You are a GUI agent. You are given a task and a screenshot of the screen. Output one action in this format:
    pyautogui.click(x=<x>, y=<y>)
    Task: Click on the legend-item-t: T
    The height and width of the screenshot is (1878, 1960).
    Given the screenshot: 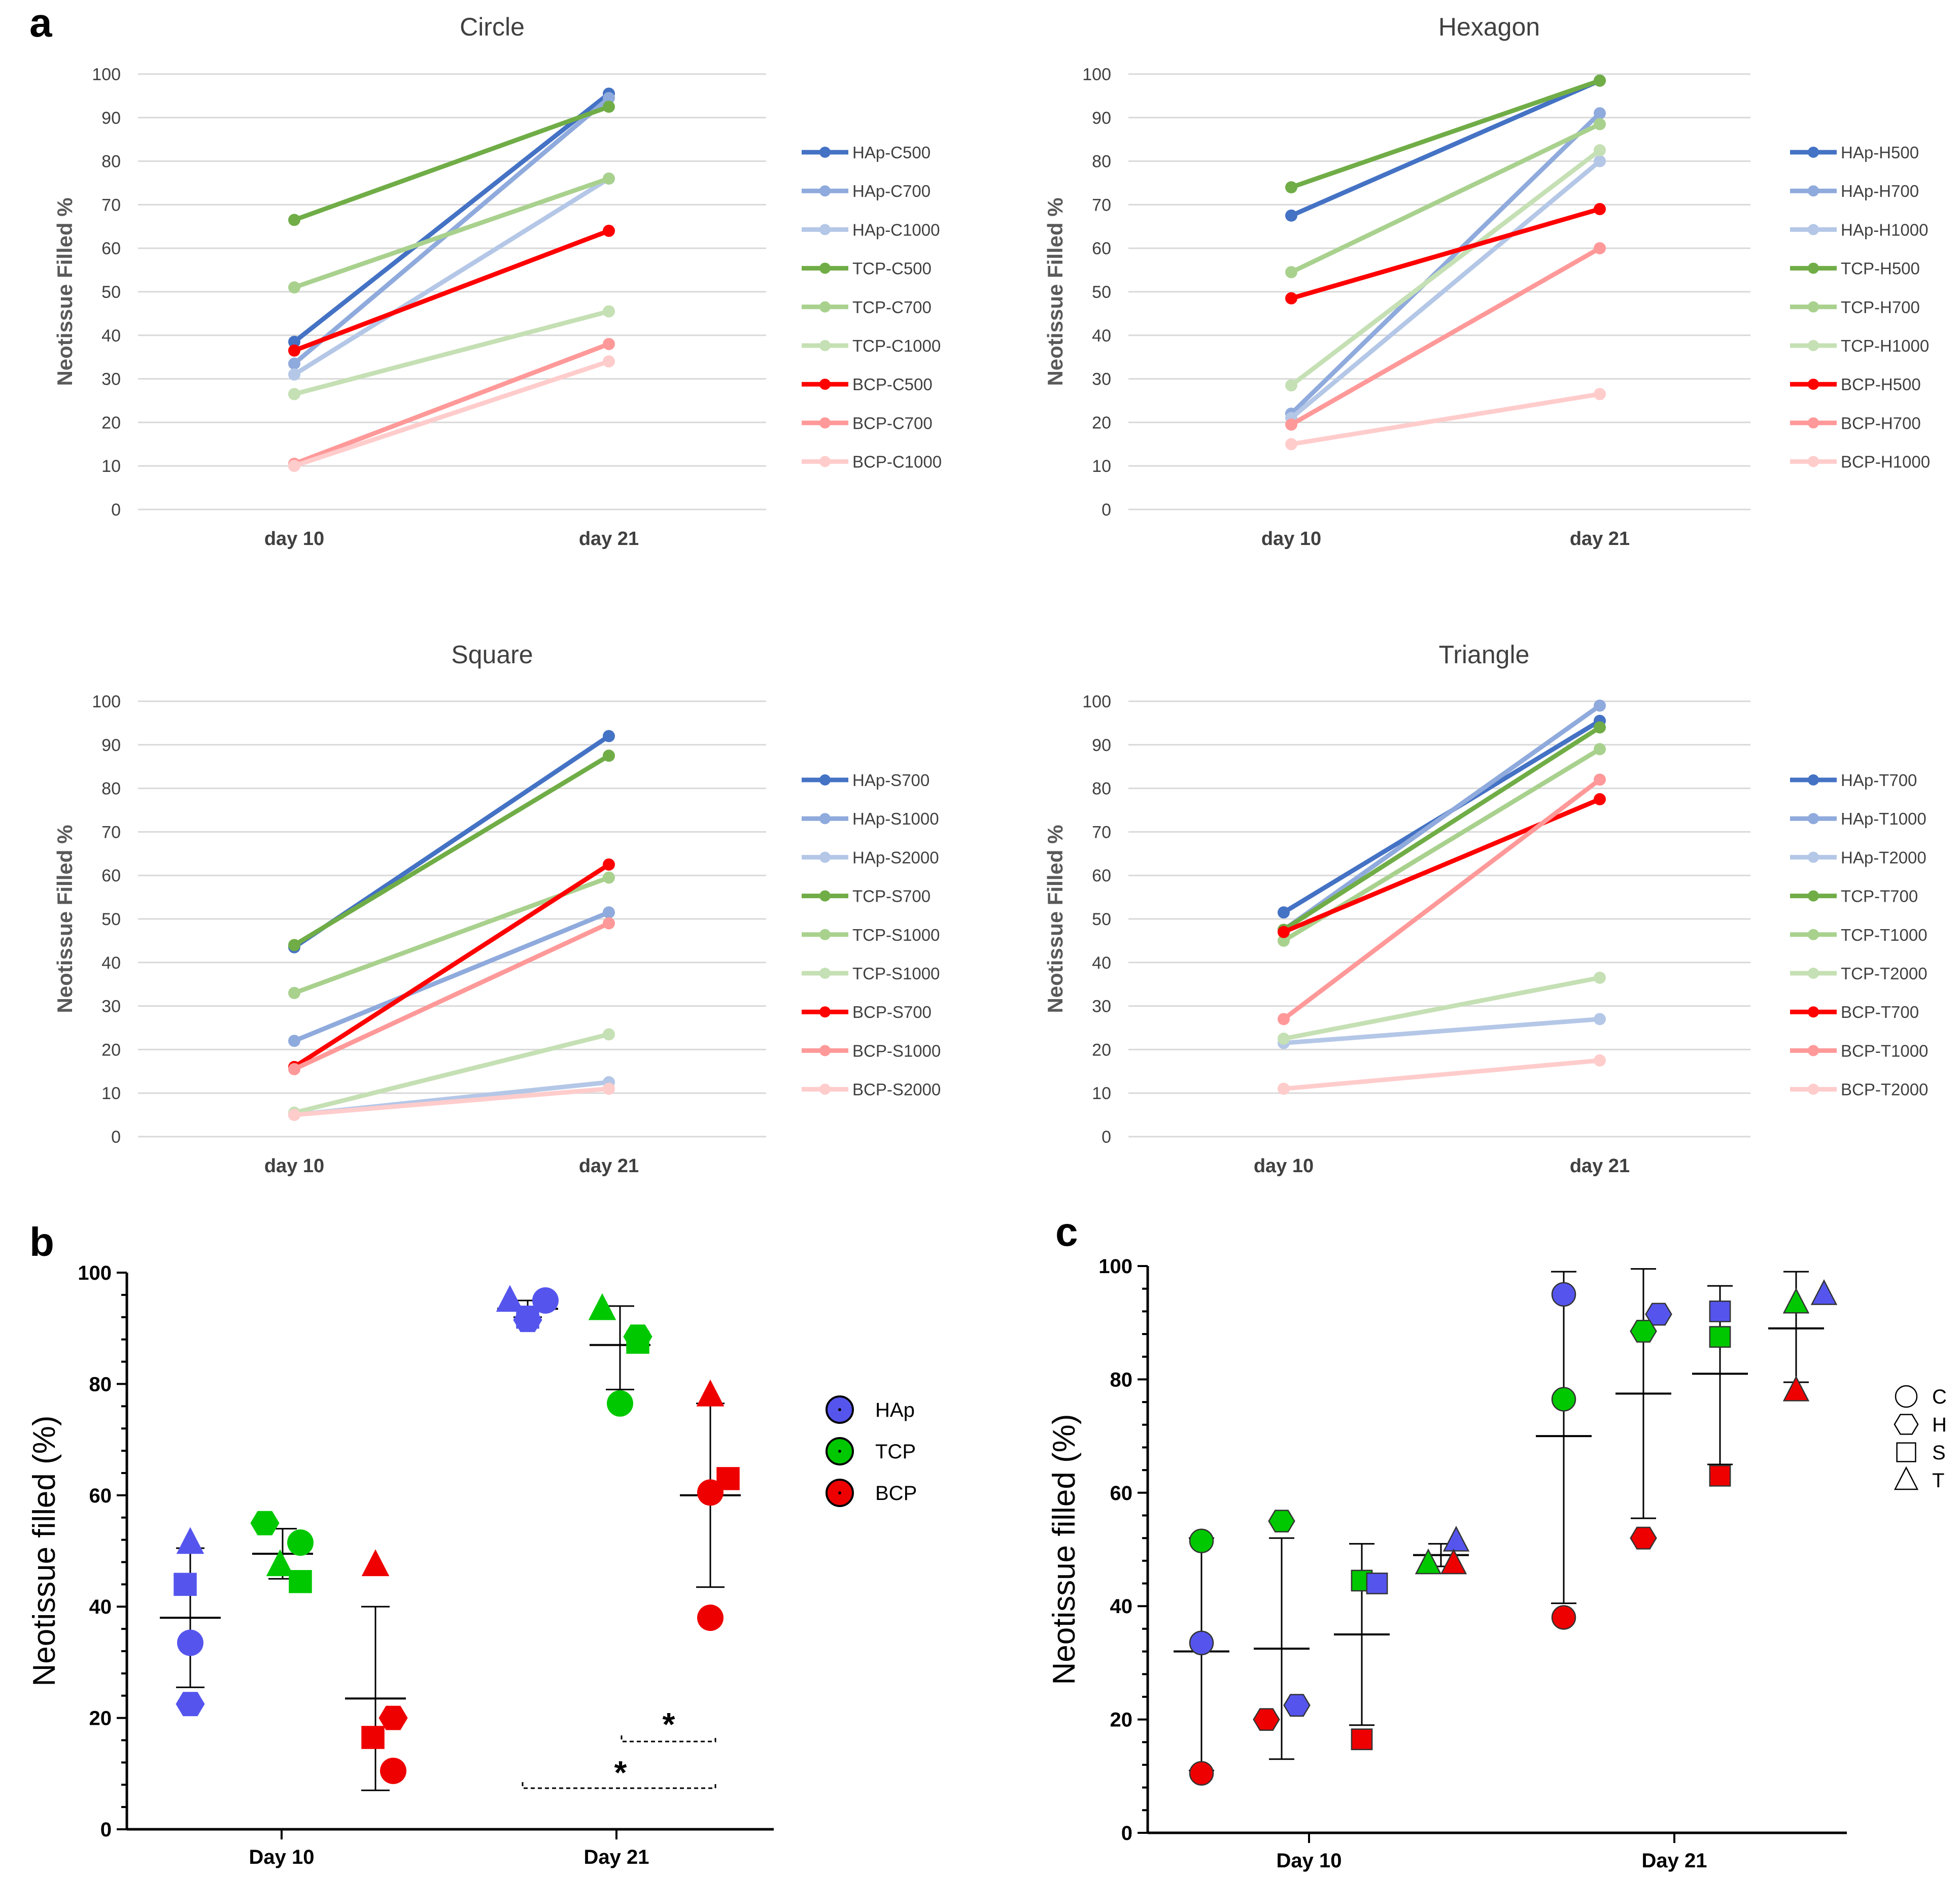 What is the action you would take?
    pyautogui.click(x=1919, y=1479)
    